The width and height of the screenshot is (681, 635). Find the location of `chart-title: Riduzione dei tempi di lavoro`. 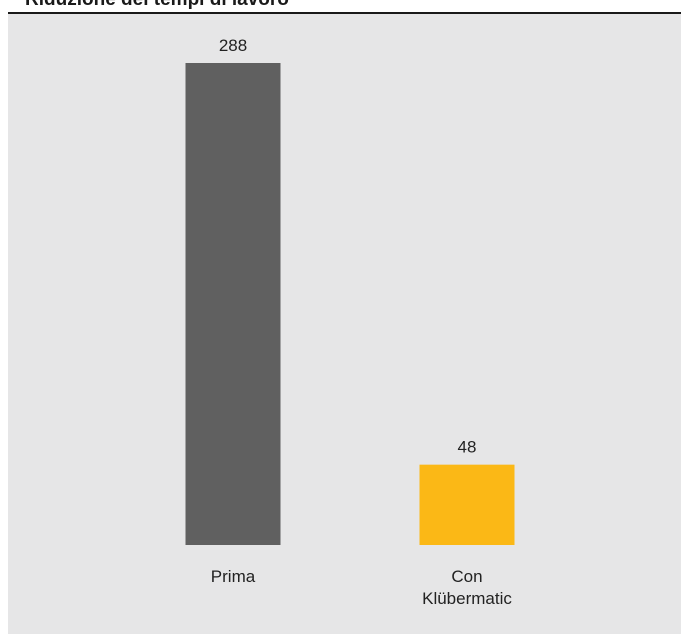

chart-title: Riduzione dei tempi di lavoro is located at coordinates (157, 5).